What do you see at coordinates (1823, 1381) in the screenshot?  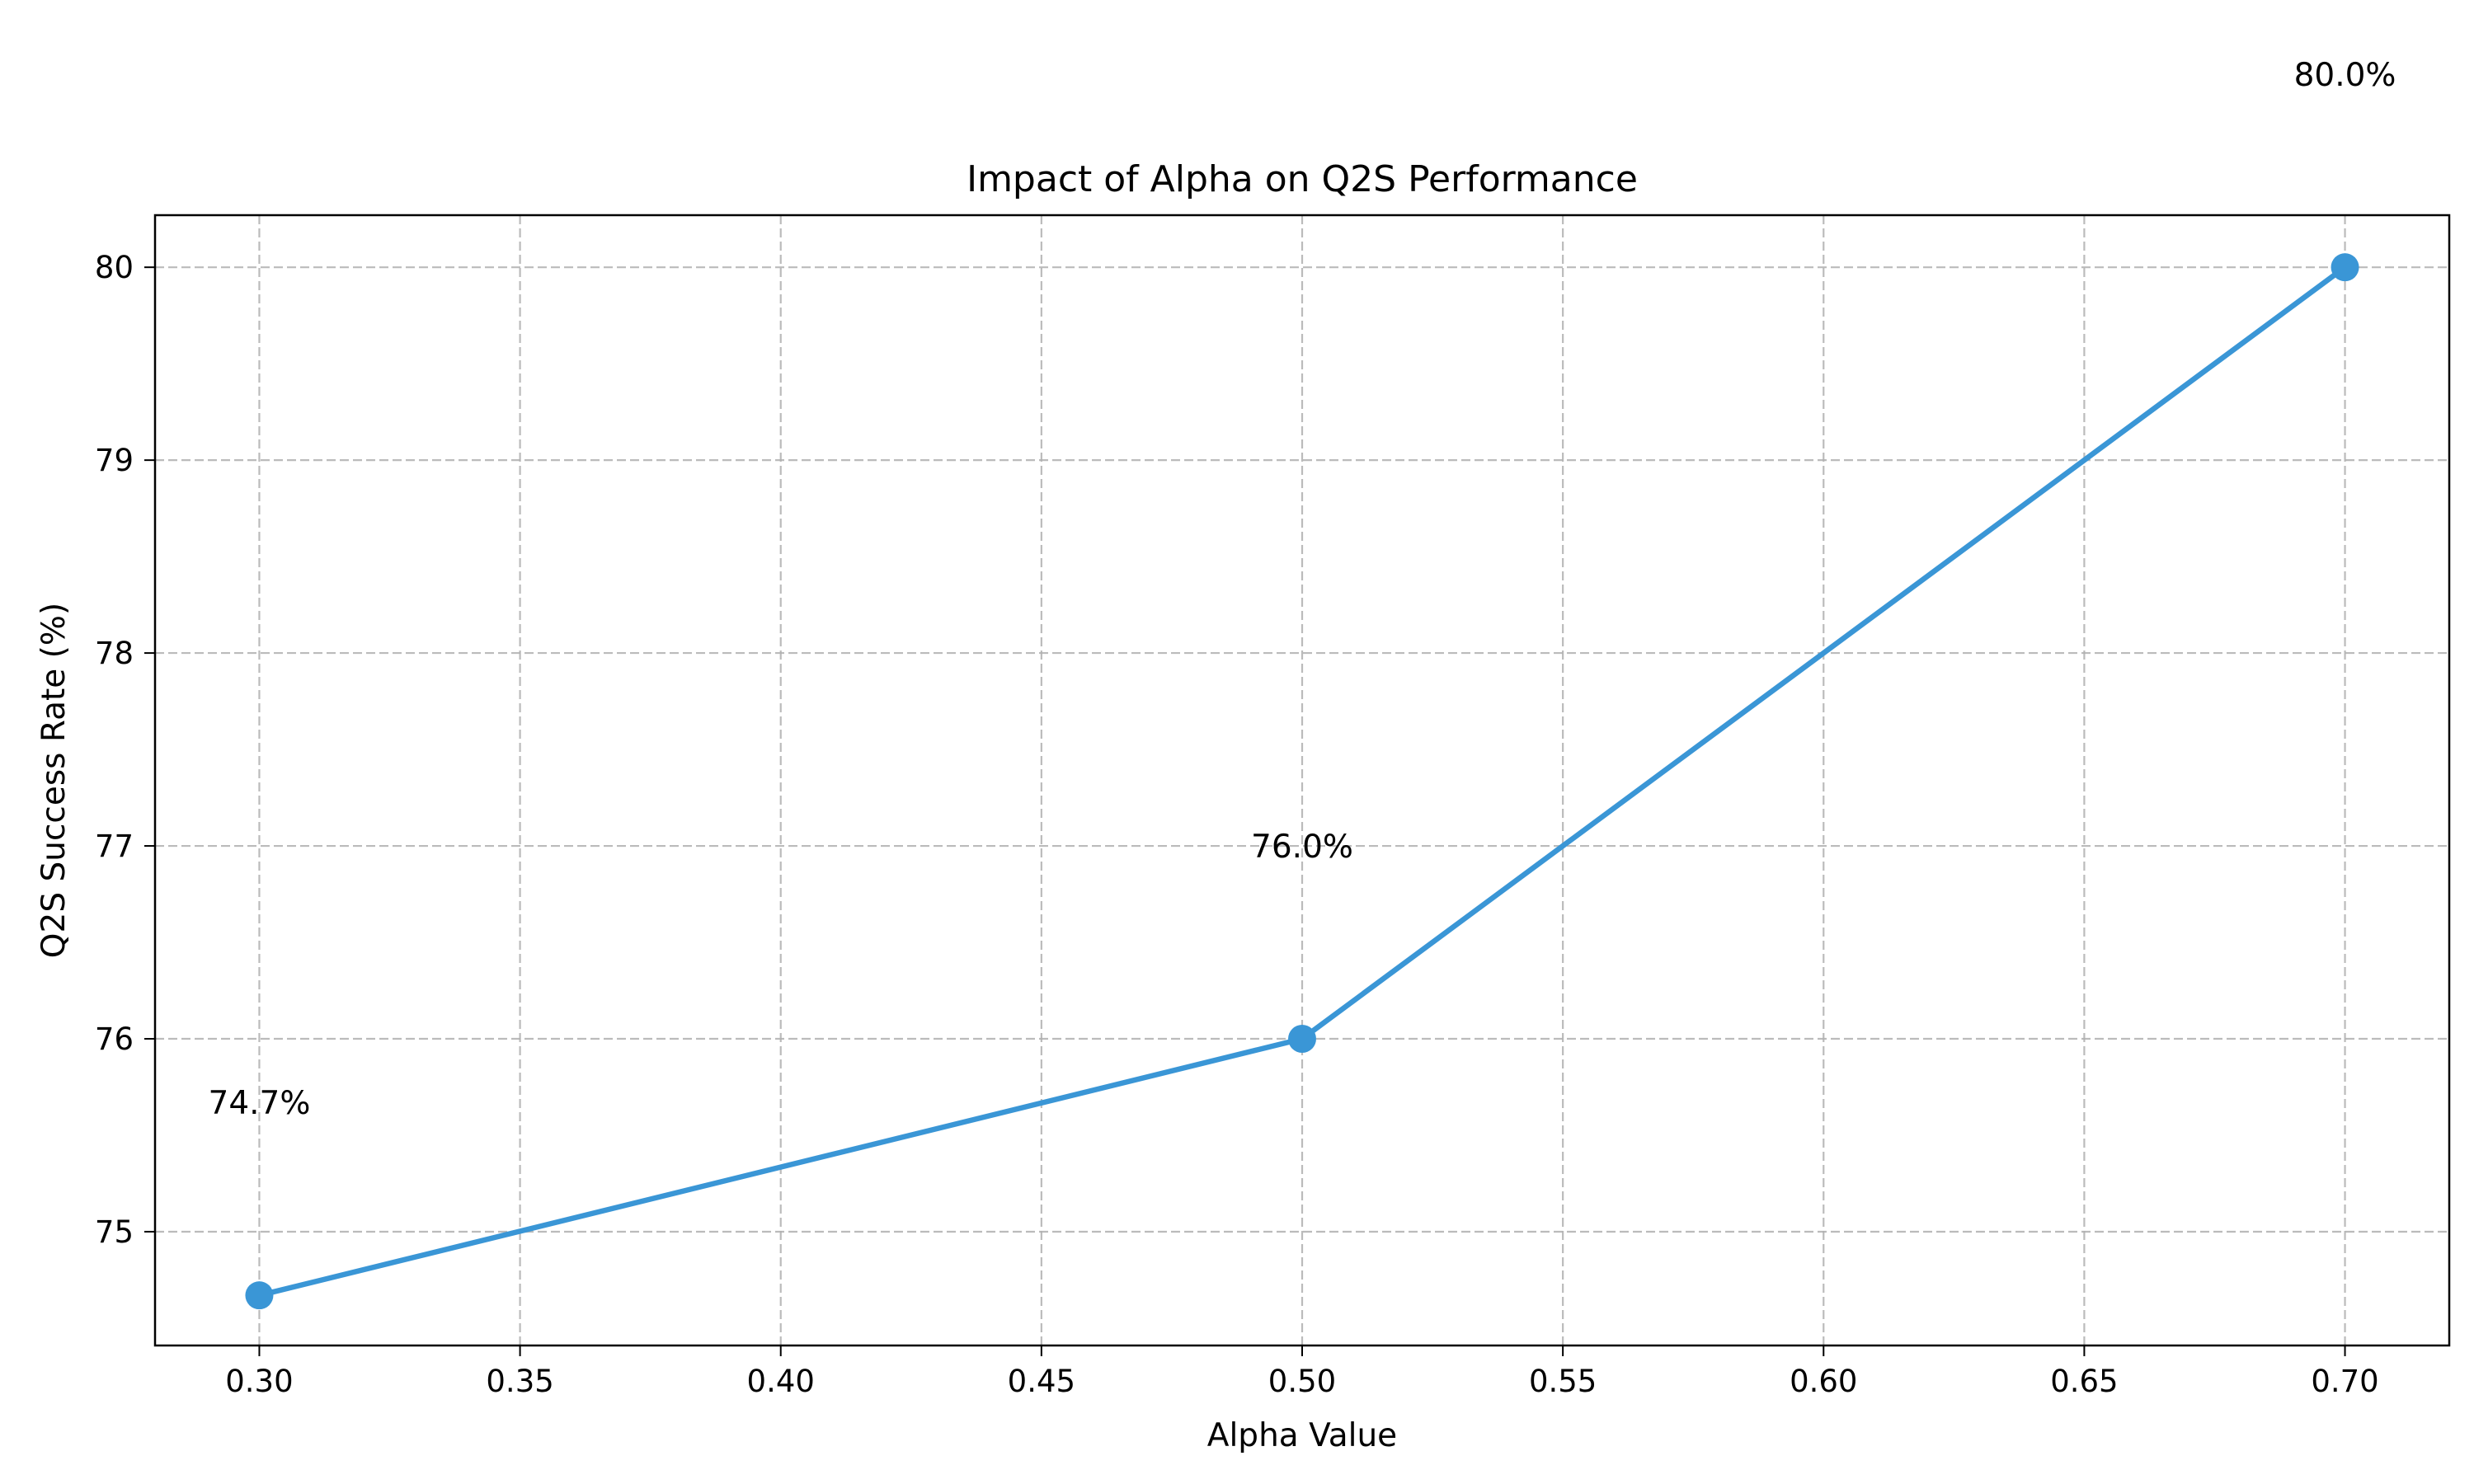 I see `x-tick-label: 0.60` at bounding box center [1823, 1381].